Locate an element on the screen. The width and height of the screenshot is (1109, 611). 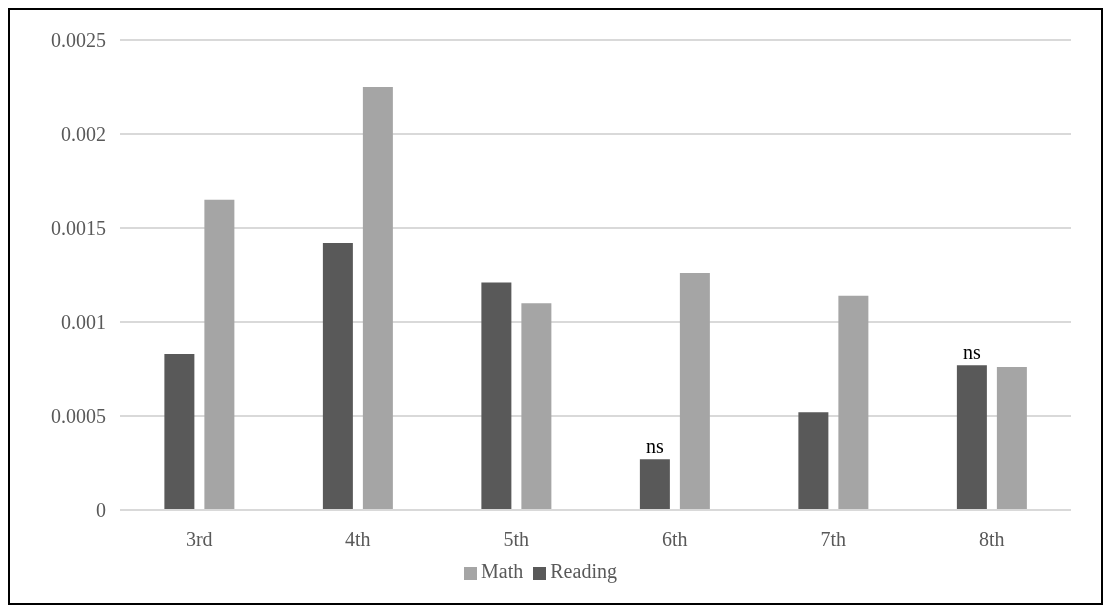
y-tick-label: 0.002 is located at coordinates (83, 134).